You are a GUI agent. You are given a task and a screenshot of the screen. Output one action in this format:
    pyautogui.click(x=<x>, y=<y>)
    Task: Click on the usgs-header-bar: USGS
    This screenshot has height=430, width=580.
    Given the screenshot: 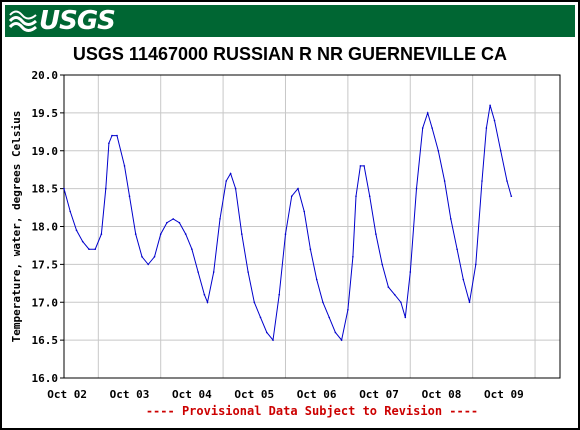 What is the action you would take?
    pyautogui.click(x=290, y=21)
    